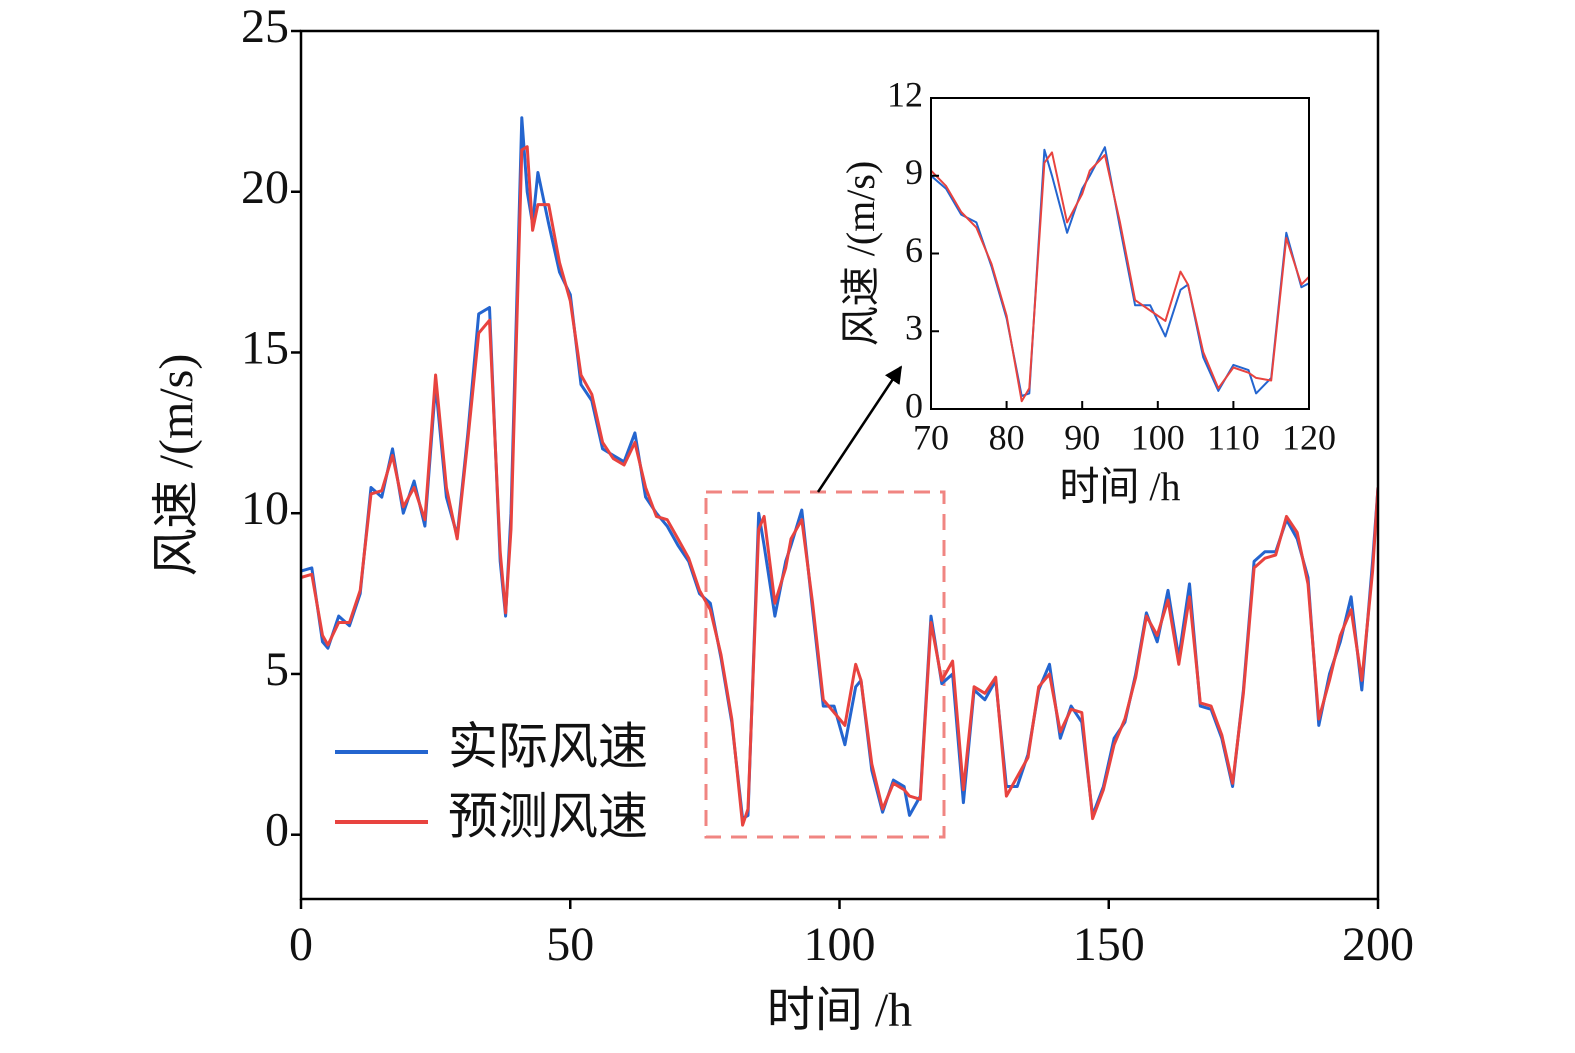 This screenshot has height=1053, width=1575. What do you see at coordinates (1109, 944) in the screenshot?
I see `x-tick-label: 150` at bounding box center [1109, 944].